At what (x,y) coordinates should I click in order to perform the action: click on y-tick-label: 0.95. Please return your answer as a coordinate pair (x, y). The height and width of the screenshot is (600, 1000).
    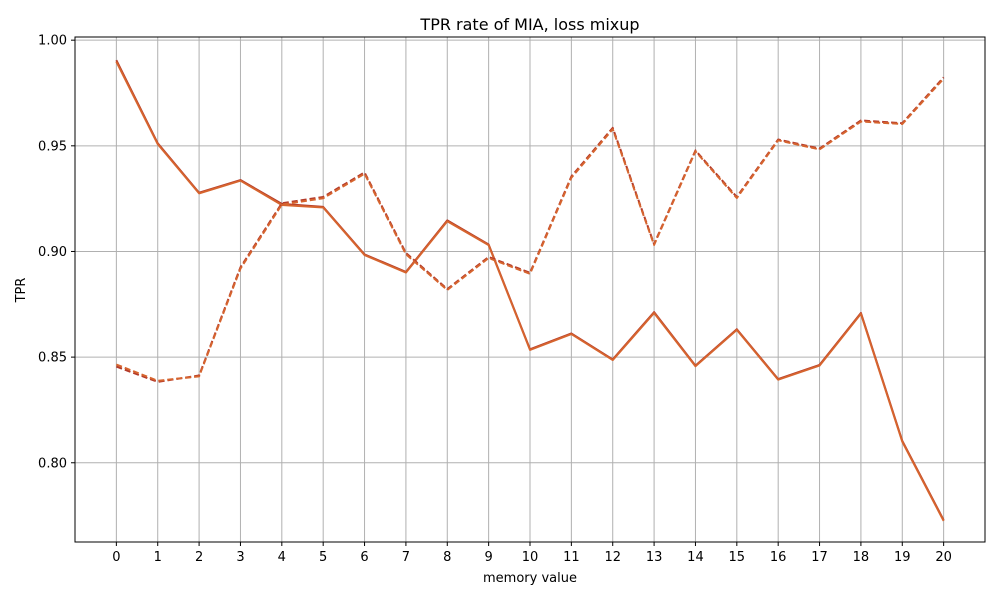
    Looking at the image, I should click on (52, 146).